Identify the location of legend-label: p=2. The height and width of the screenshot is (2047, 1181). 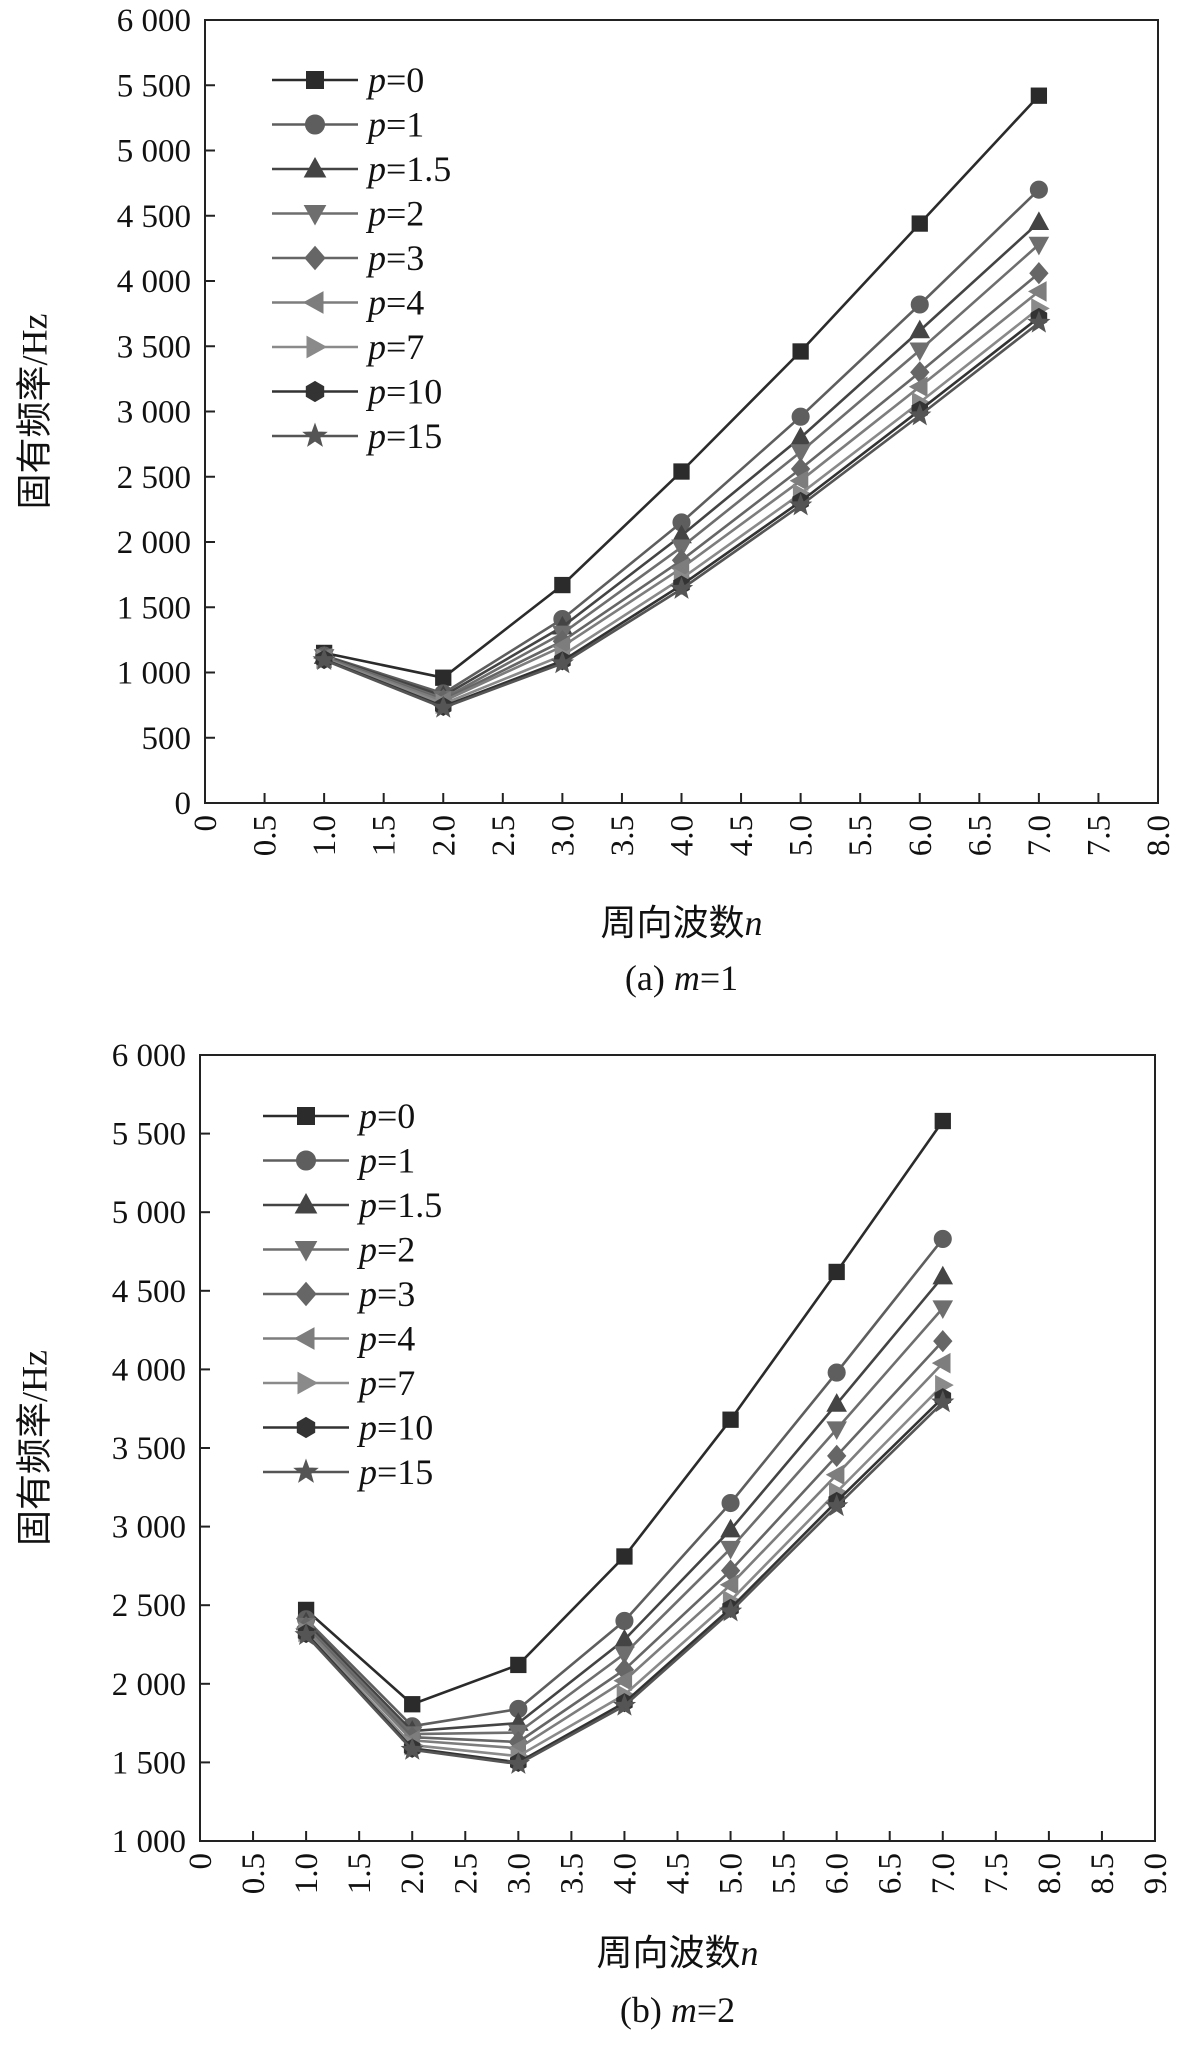
(394, 214).